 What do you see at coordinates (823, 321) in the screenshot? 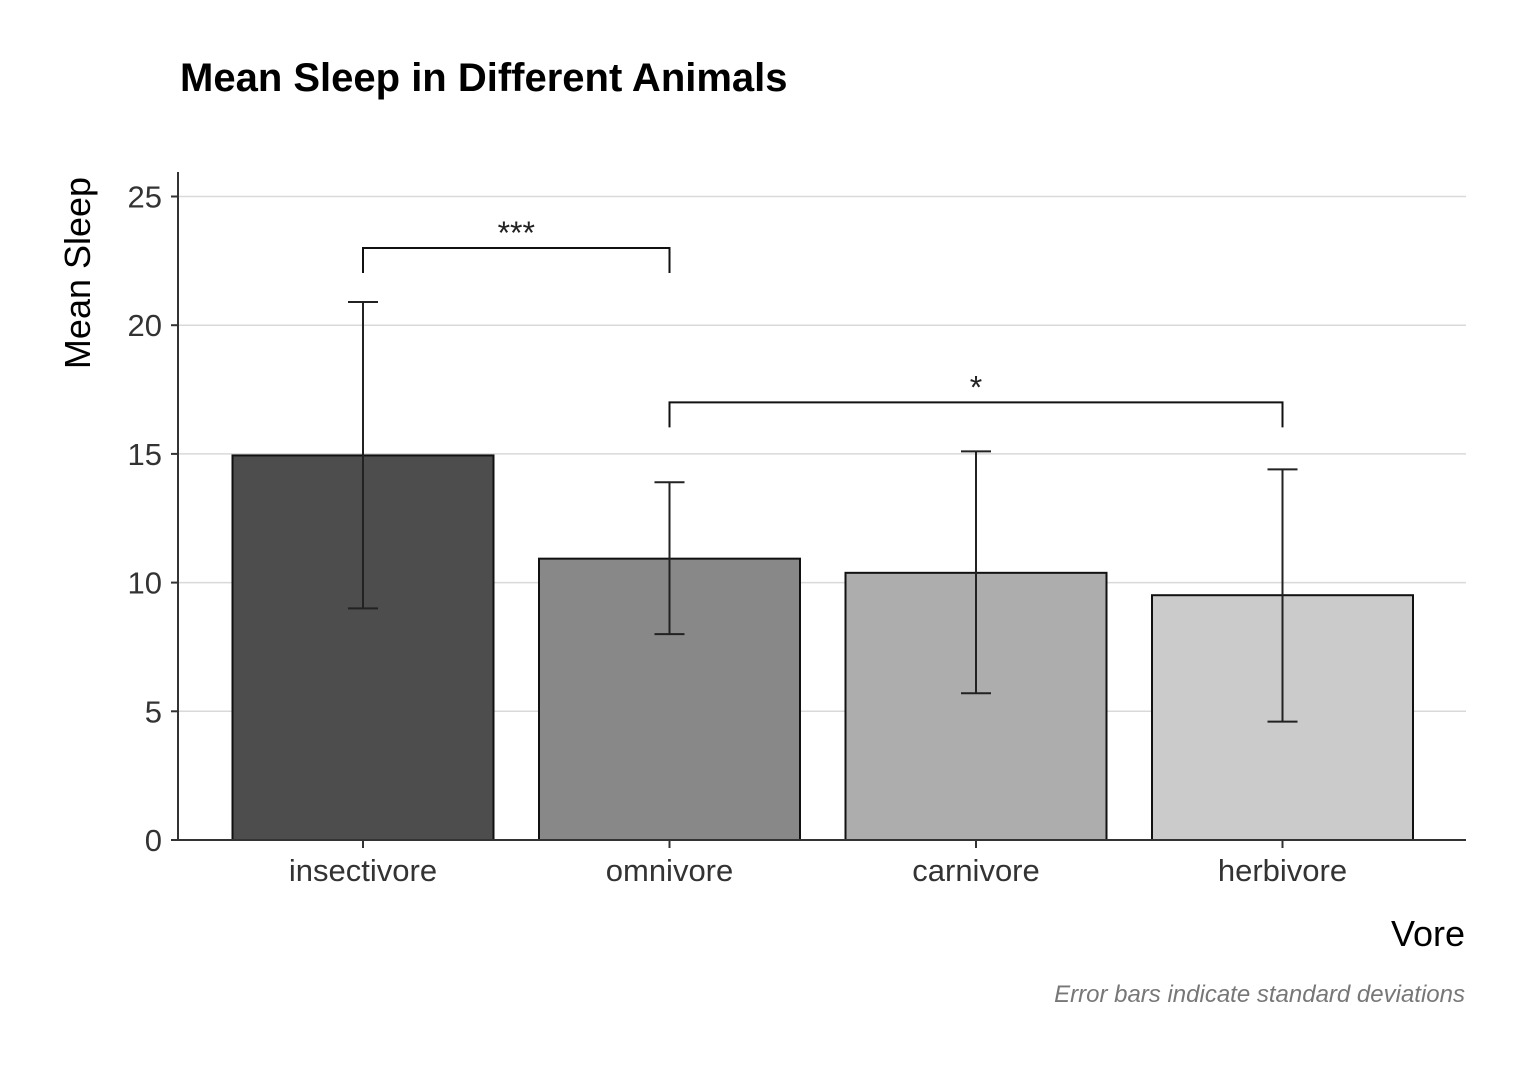
I see `significance-brackets: ****` at bounding box center [823, 321].